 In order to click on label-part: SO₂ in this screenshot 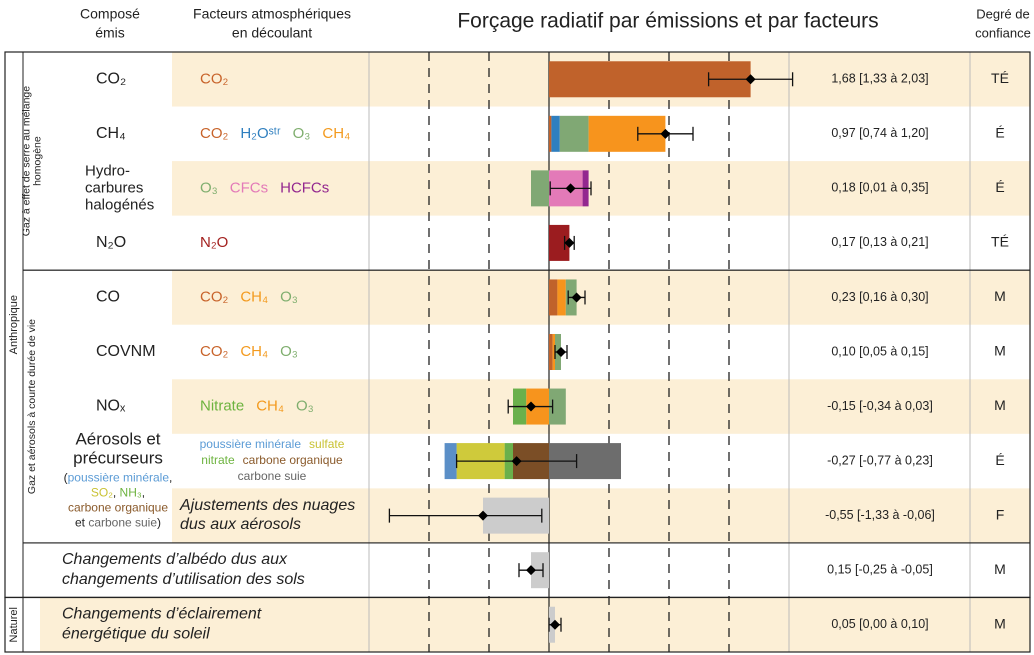, I will do `click(102, 493)`.